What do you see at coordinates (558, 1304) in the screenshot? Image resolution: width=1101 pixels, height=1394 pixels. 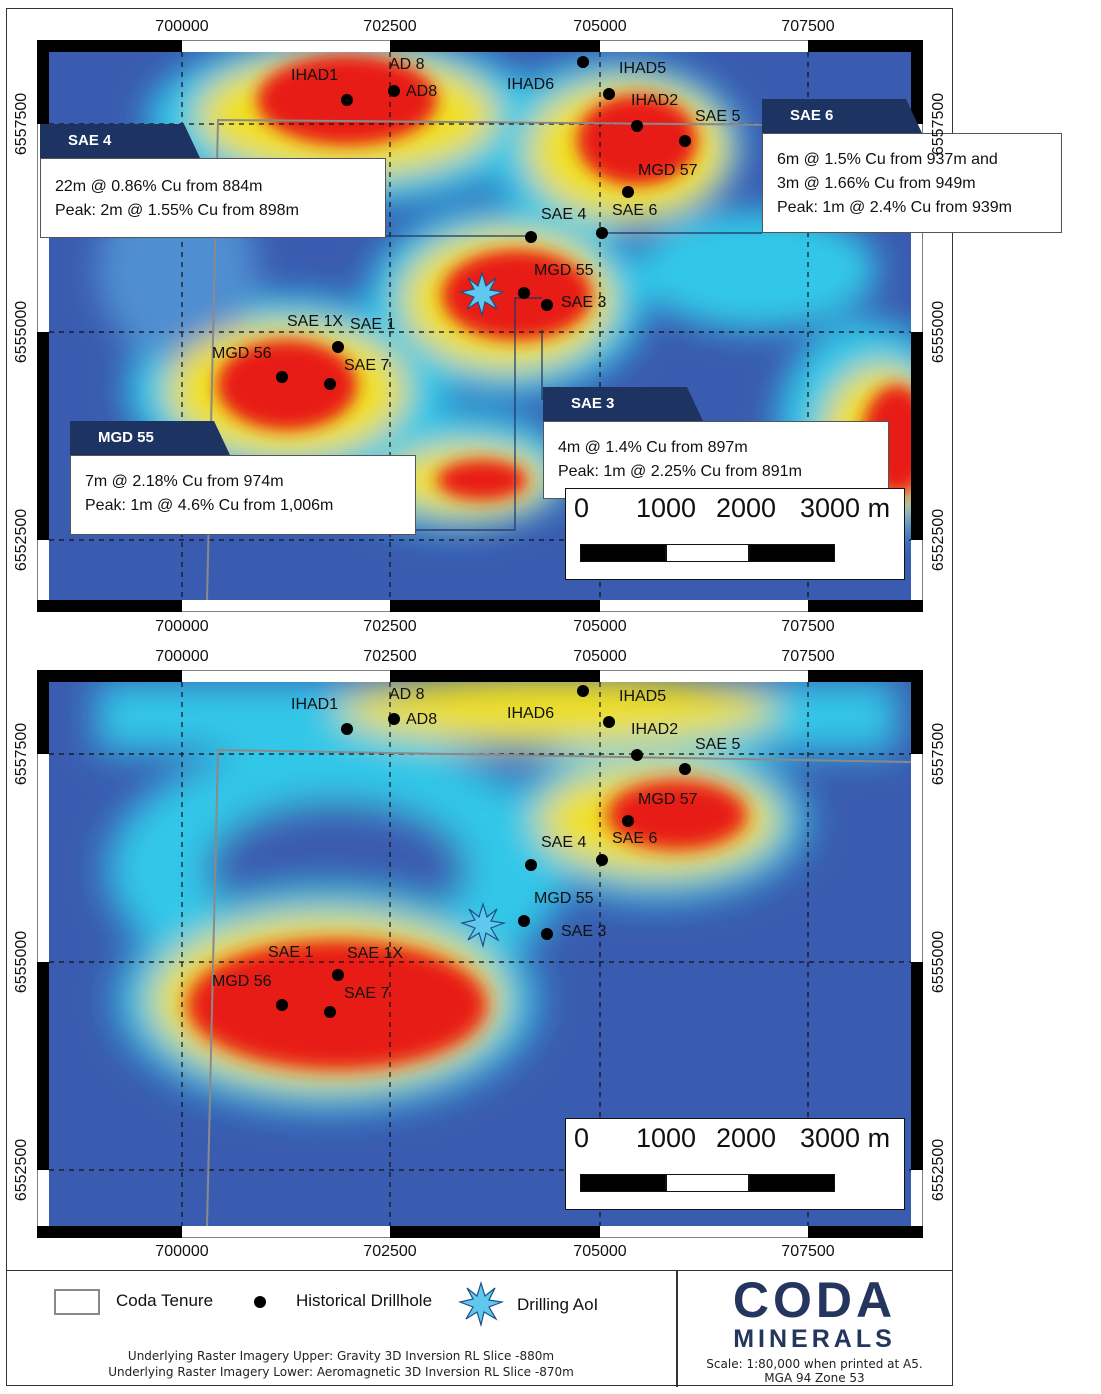 I see `legend-aoi-label: Drilling AoI` at bounding box center [558, 1304].